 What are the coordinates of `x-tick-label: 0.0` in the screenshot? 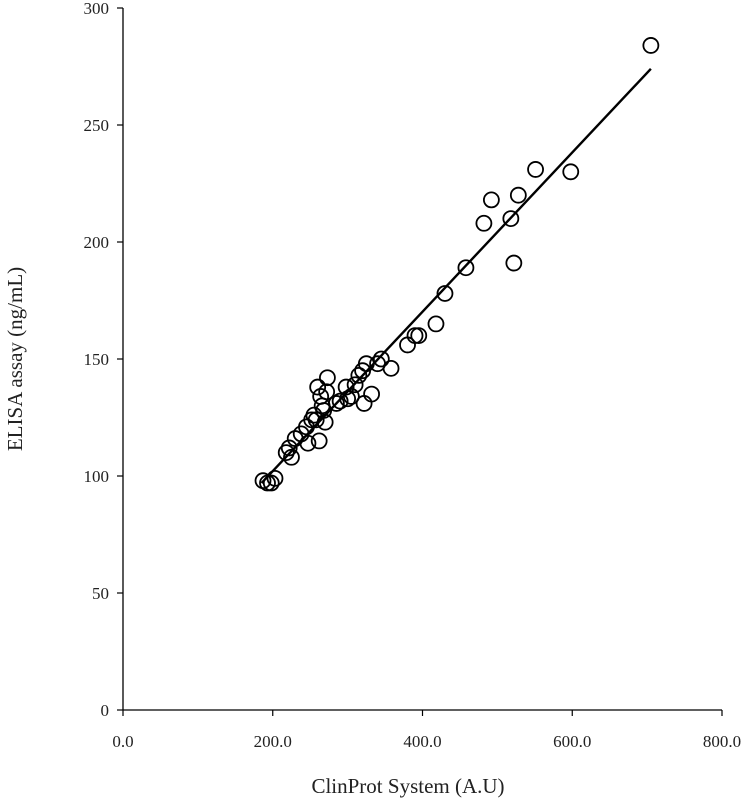 It's located at (122, 741).